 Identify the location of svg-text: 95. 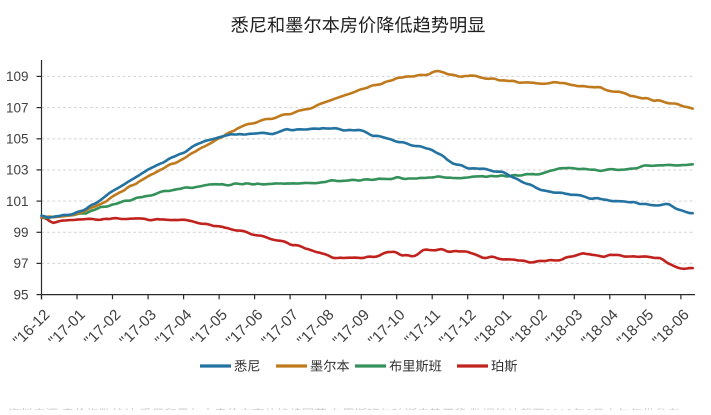
(20, 294).